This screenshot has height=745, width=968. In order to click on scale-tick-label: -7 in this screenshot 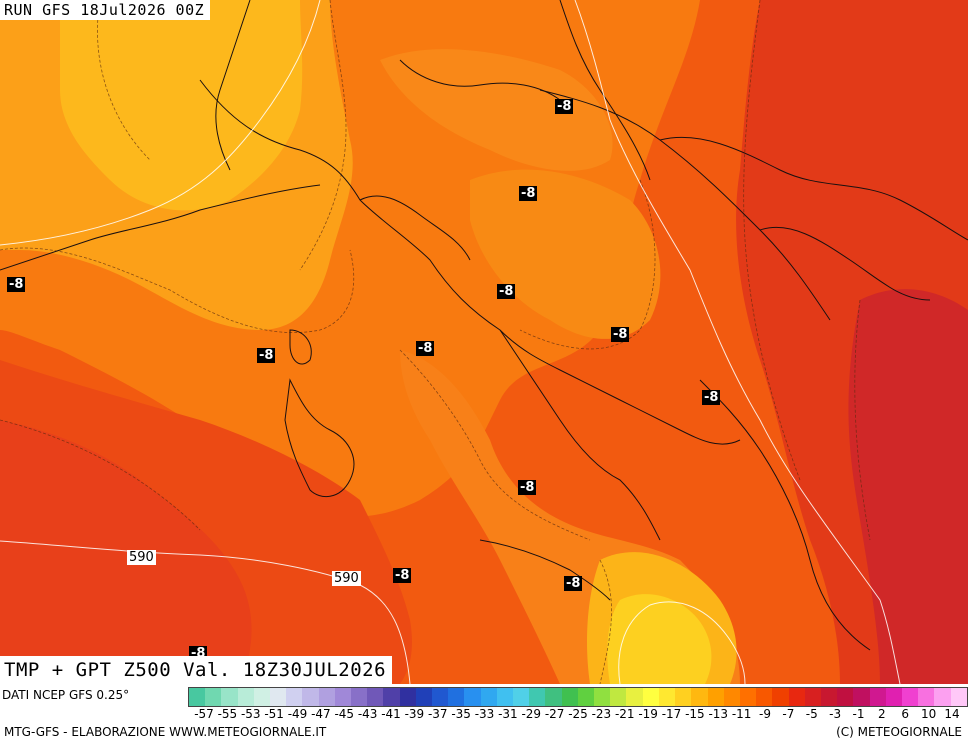, I will do `click(788, 714)`.